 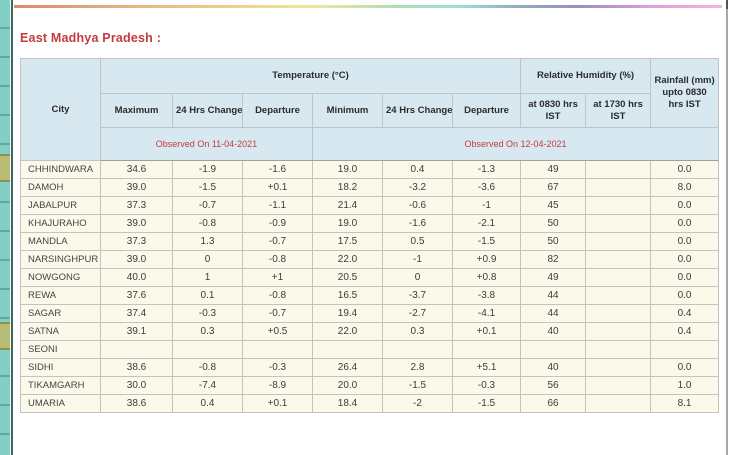 I want to click on value-cell: 2.8, so click(x=417, y=367).